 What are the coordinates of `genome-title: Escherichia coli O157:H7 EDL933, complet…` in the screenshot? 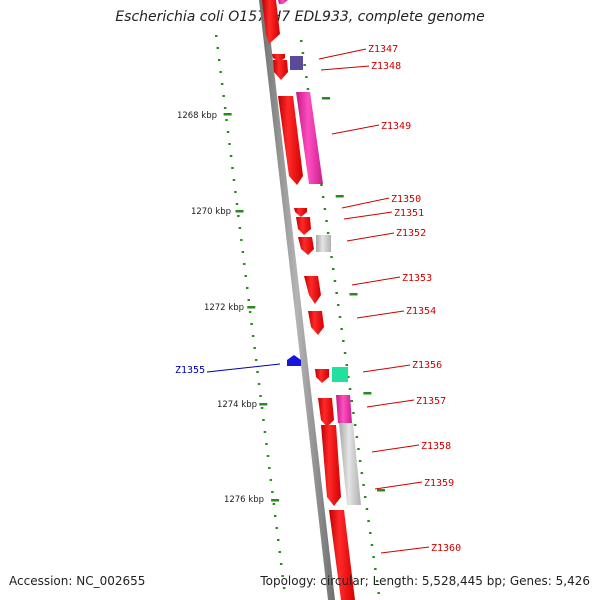 It's located at (300, 17).